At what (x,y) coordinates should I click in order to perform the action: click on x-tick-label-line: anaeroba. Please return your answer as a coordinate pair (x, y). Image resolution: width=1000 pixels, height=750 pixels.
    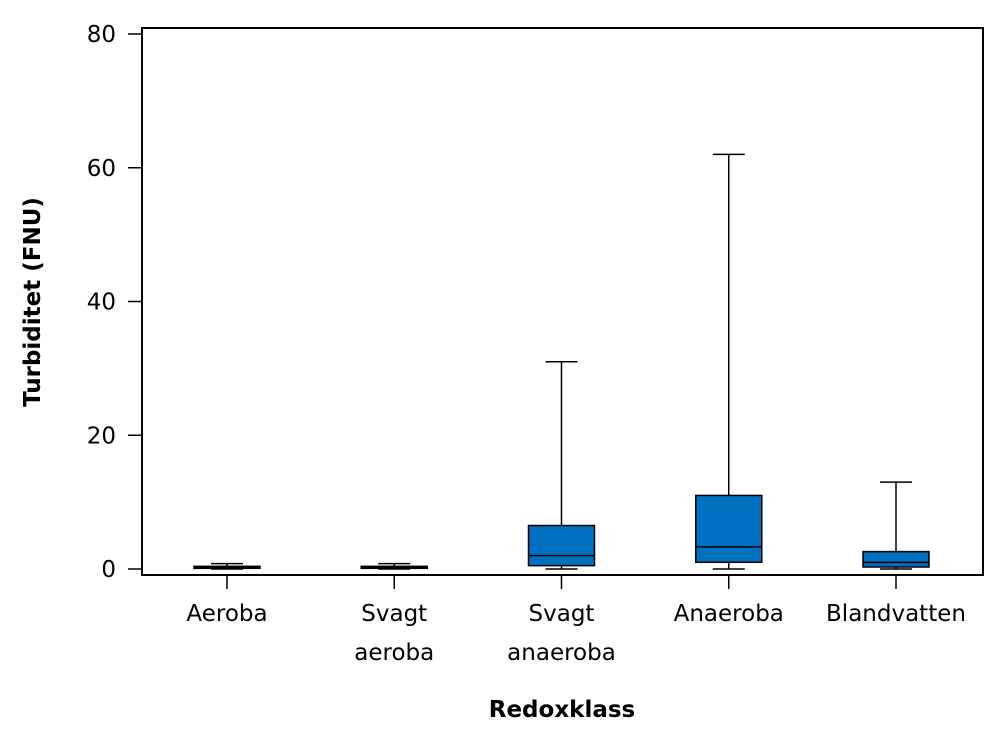
    Looking at the image, I should click on (561, 653).